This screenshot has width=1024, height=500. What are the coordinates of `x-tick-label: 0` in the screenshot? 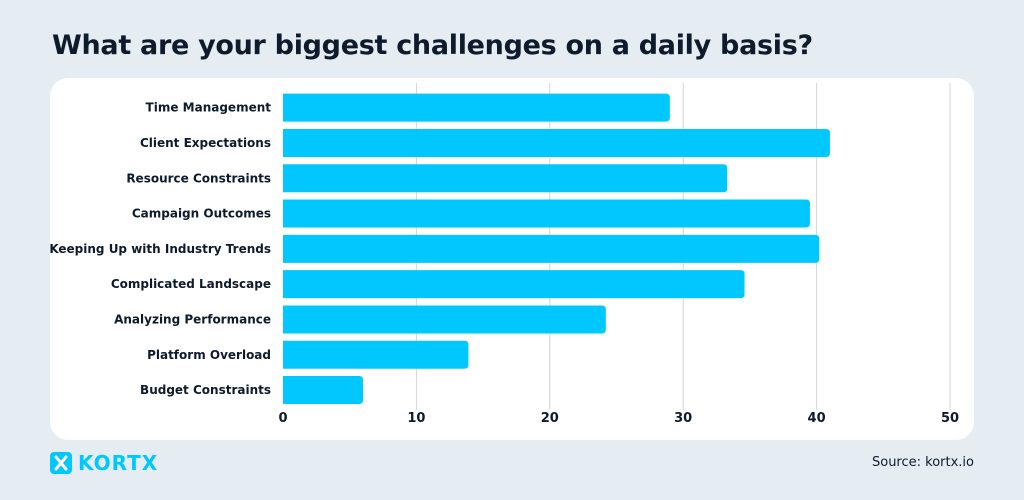 It's located at (282, 418).